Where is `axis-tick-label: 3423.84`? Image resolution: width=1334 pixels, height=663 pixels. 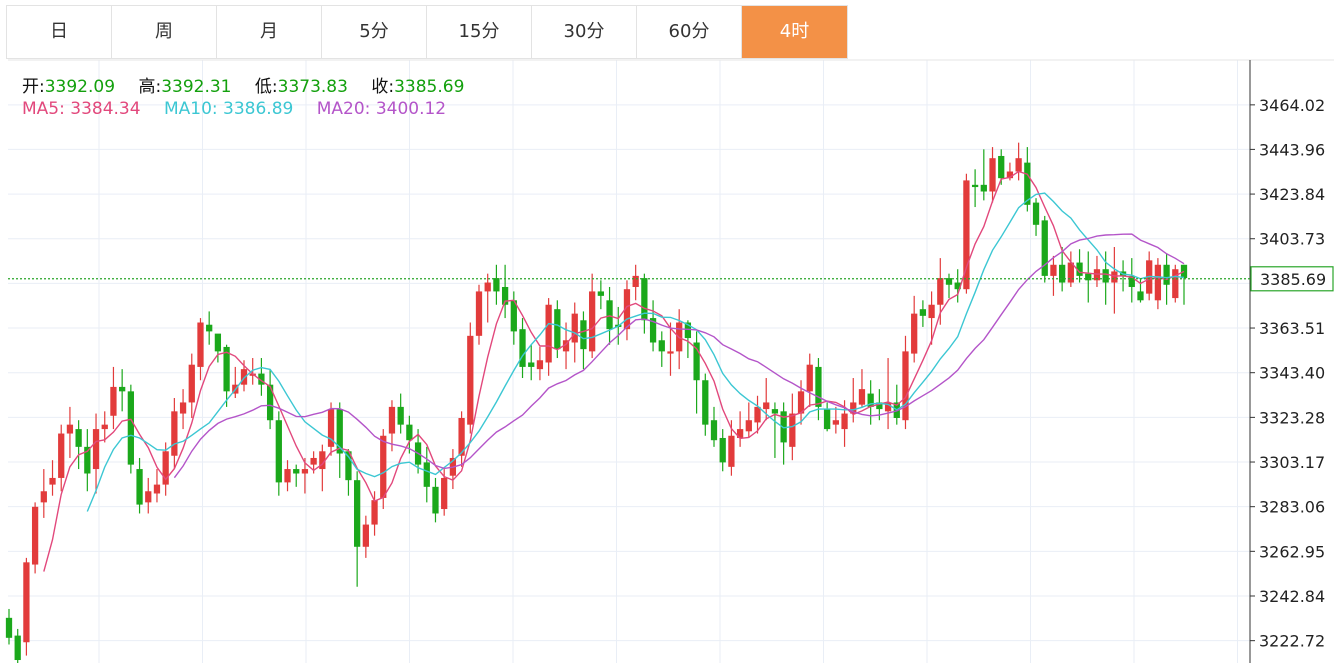
axis-tick-label: 3423.84 is located at coordinates (1292, 194).